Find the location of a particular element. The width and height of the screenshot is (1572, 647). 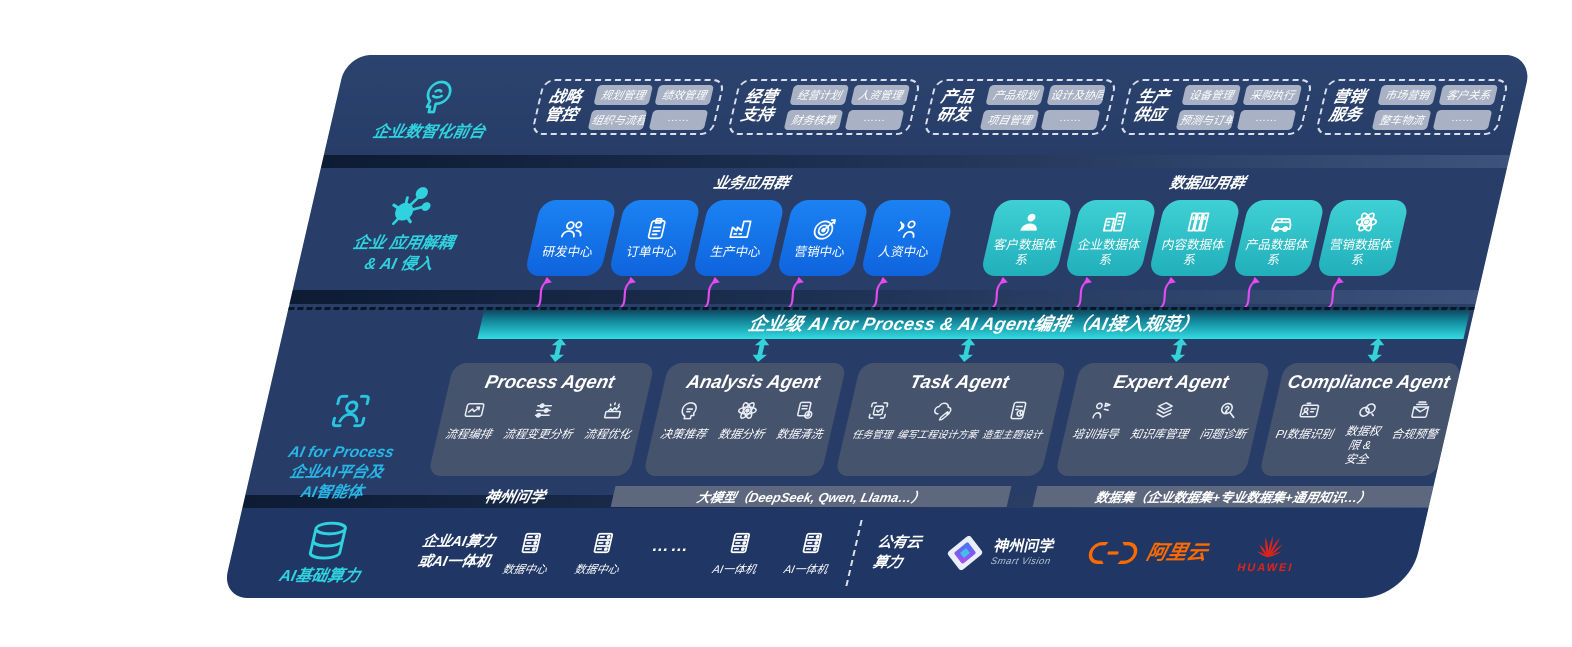

factory-icon is located at coordinates (741, 229).